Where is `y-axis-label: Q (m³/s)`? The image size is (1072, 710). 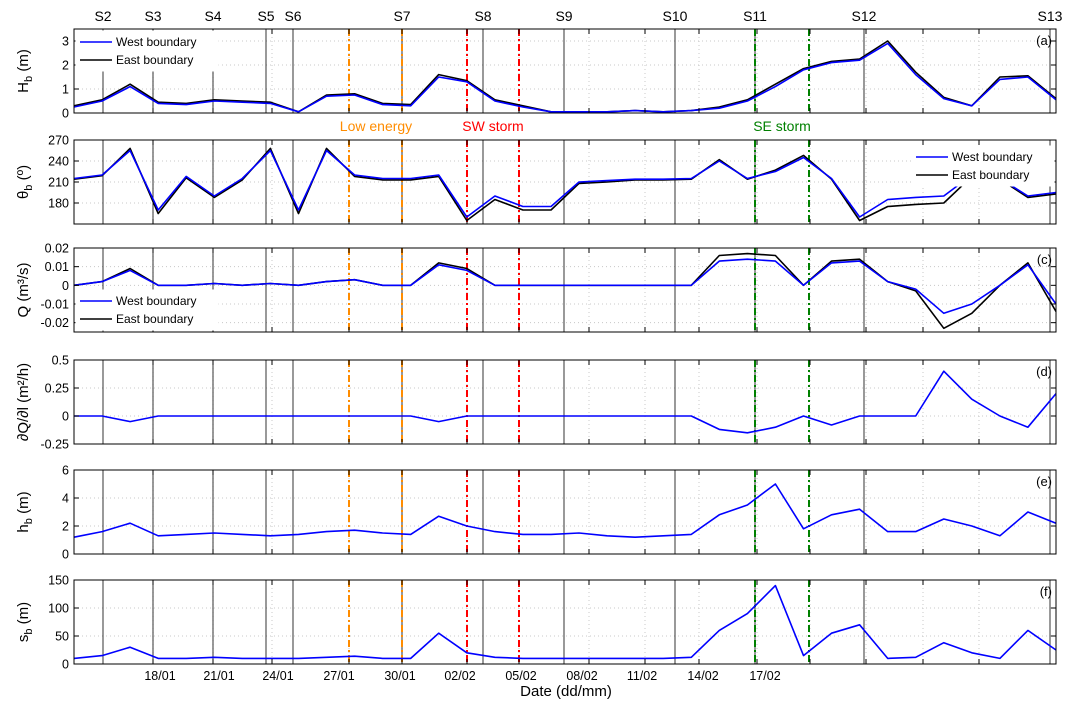 y-axis-label: Q (m³/s) is located at coordinates (23, 290).